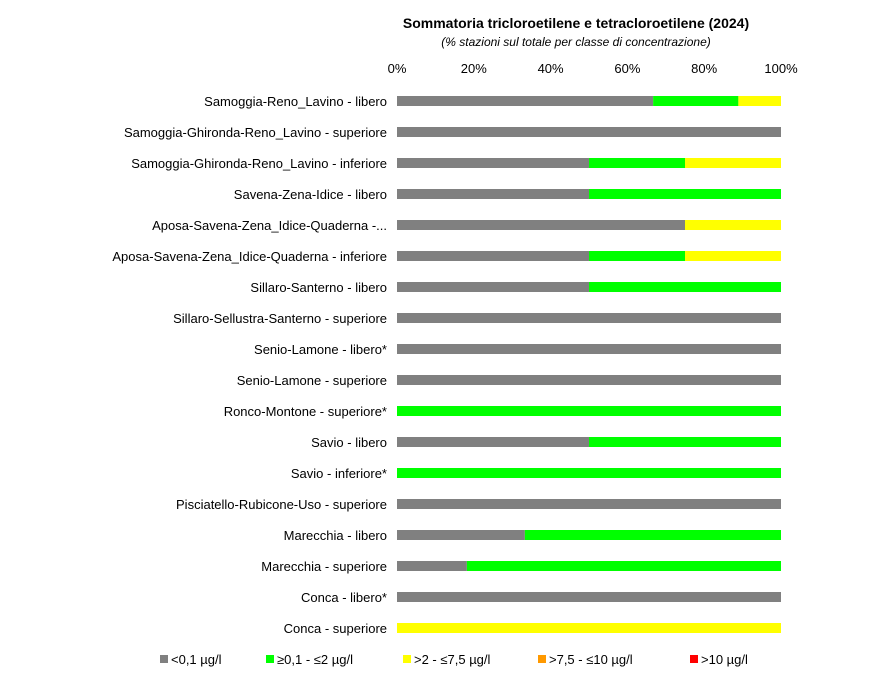 The image size is (882, 682). What do you see at coordinates (324, 566) in the screenshot?
I see `category-label: Marecchia - superiore` at bounding box center [324, 566].